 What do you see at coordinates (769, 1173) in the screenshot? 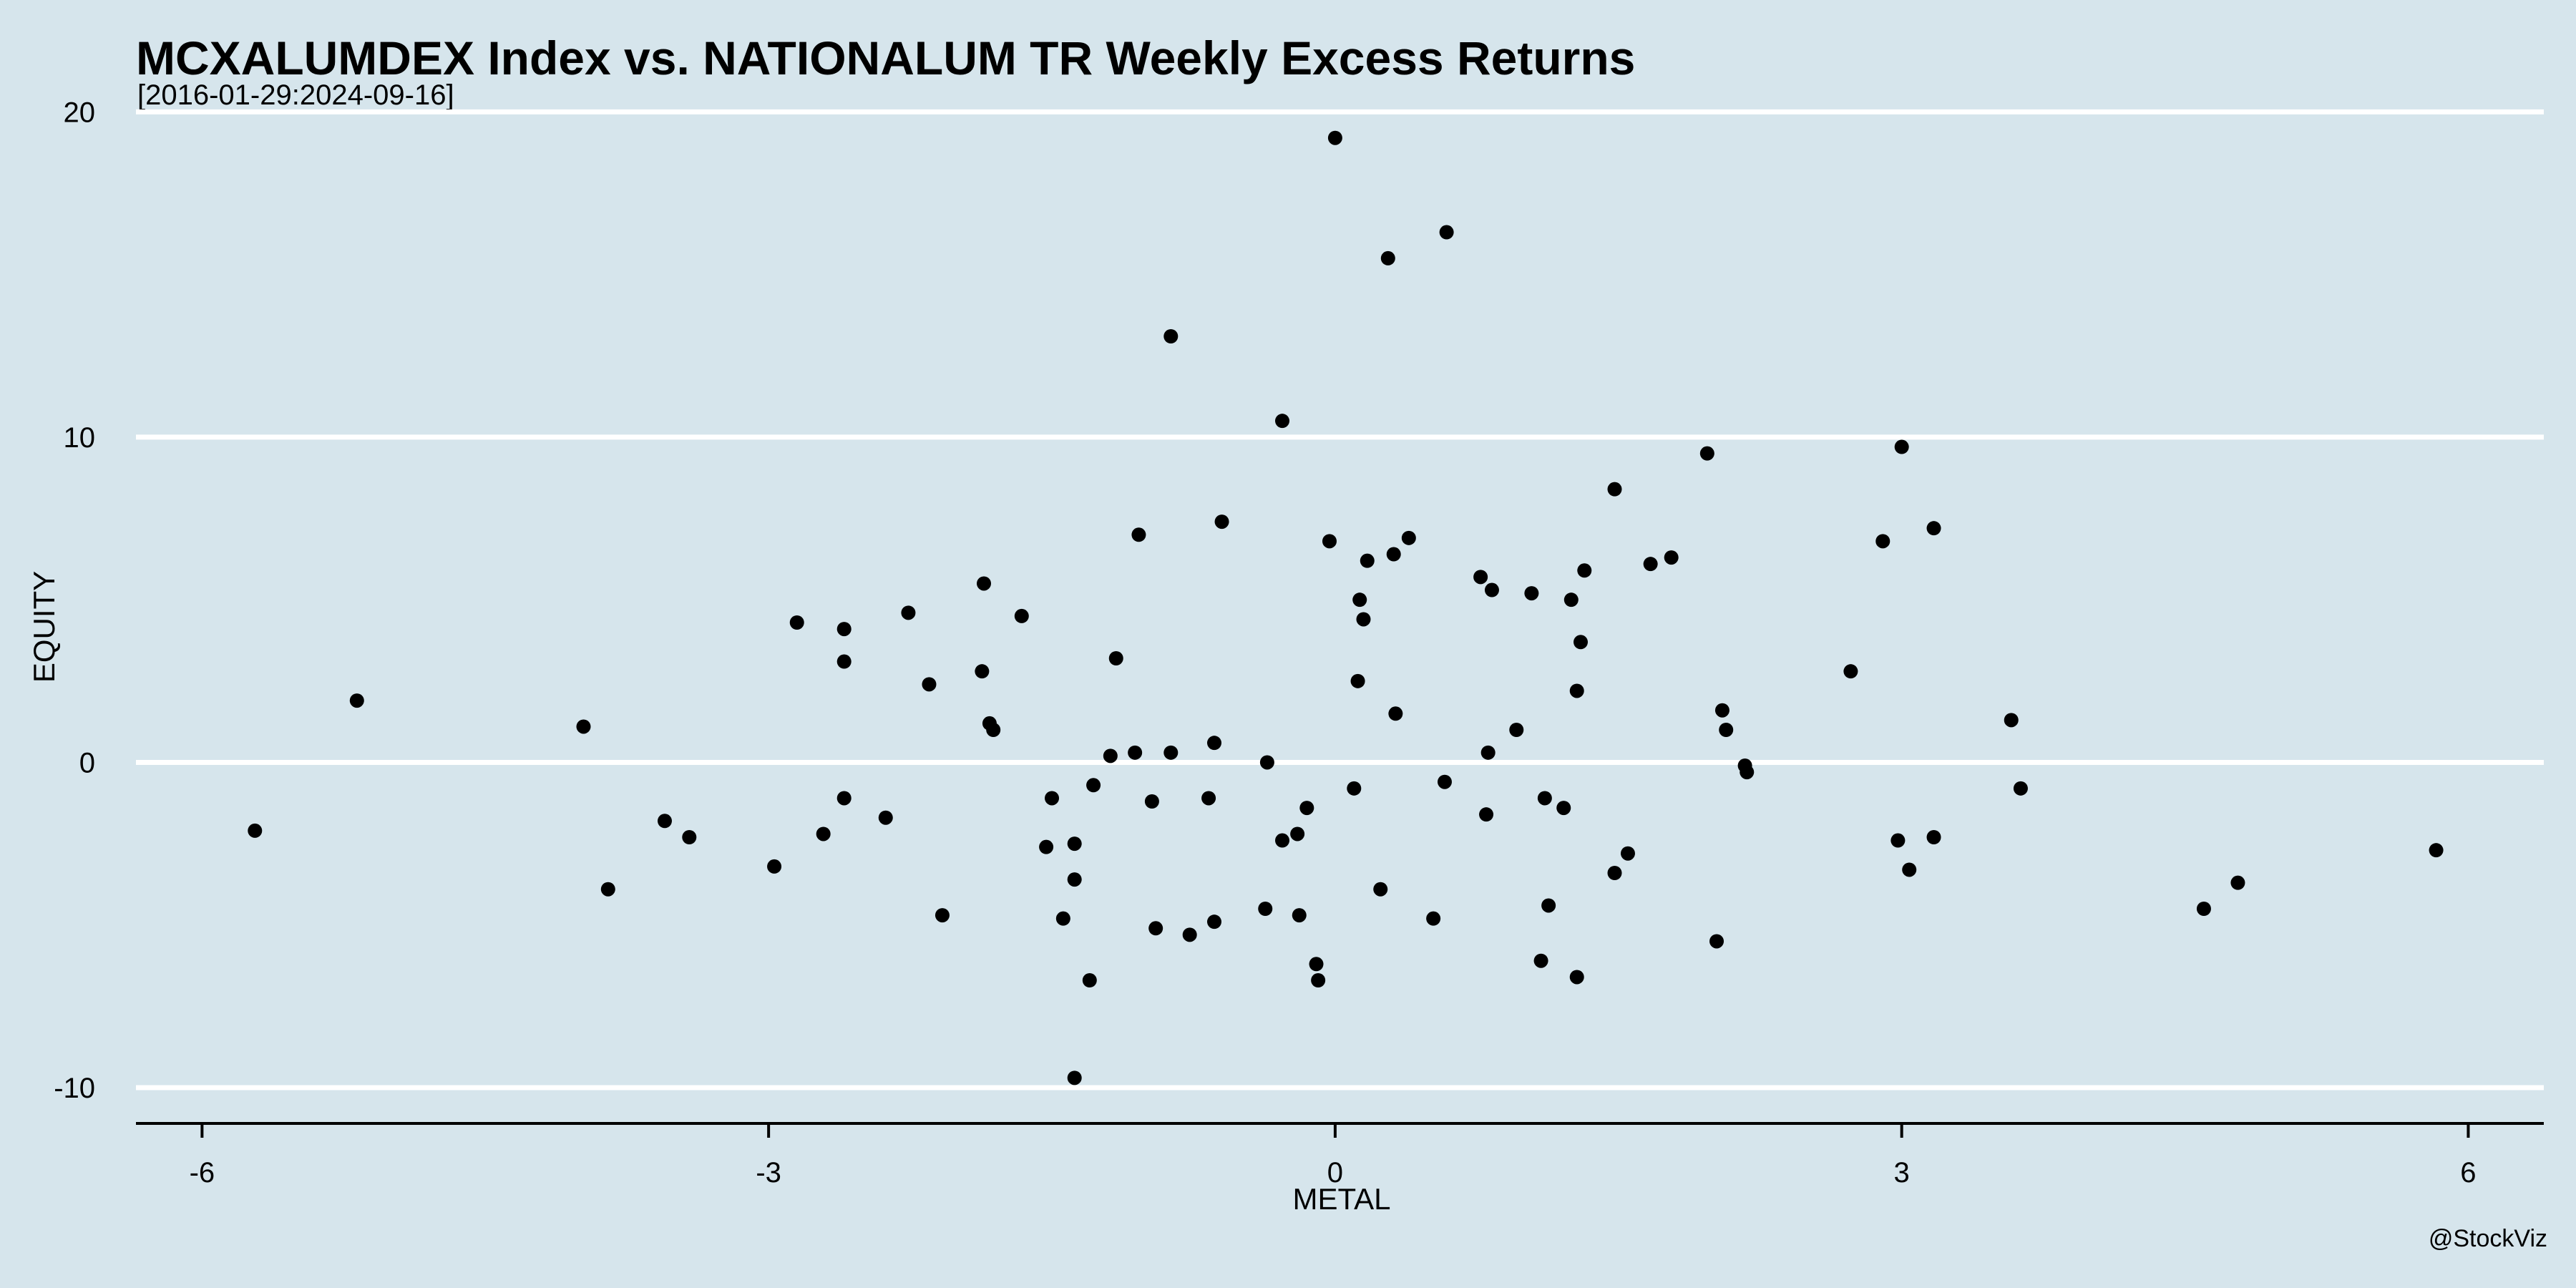
I see `x-tick-label: -3` at bounding box center [769, 1173].